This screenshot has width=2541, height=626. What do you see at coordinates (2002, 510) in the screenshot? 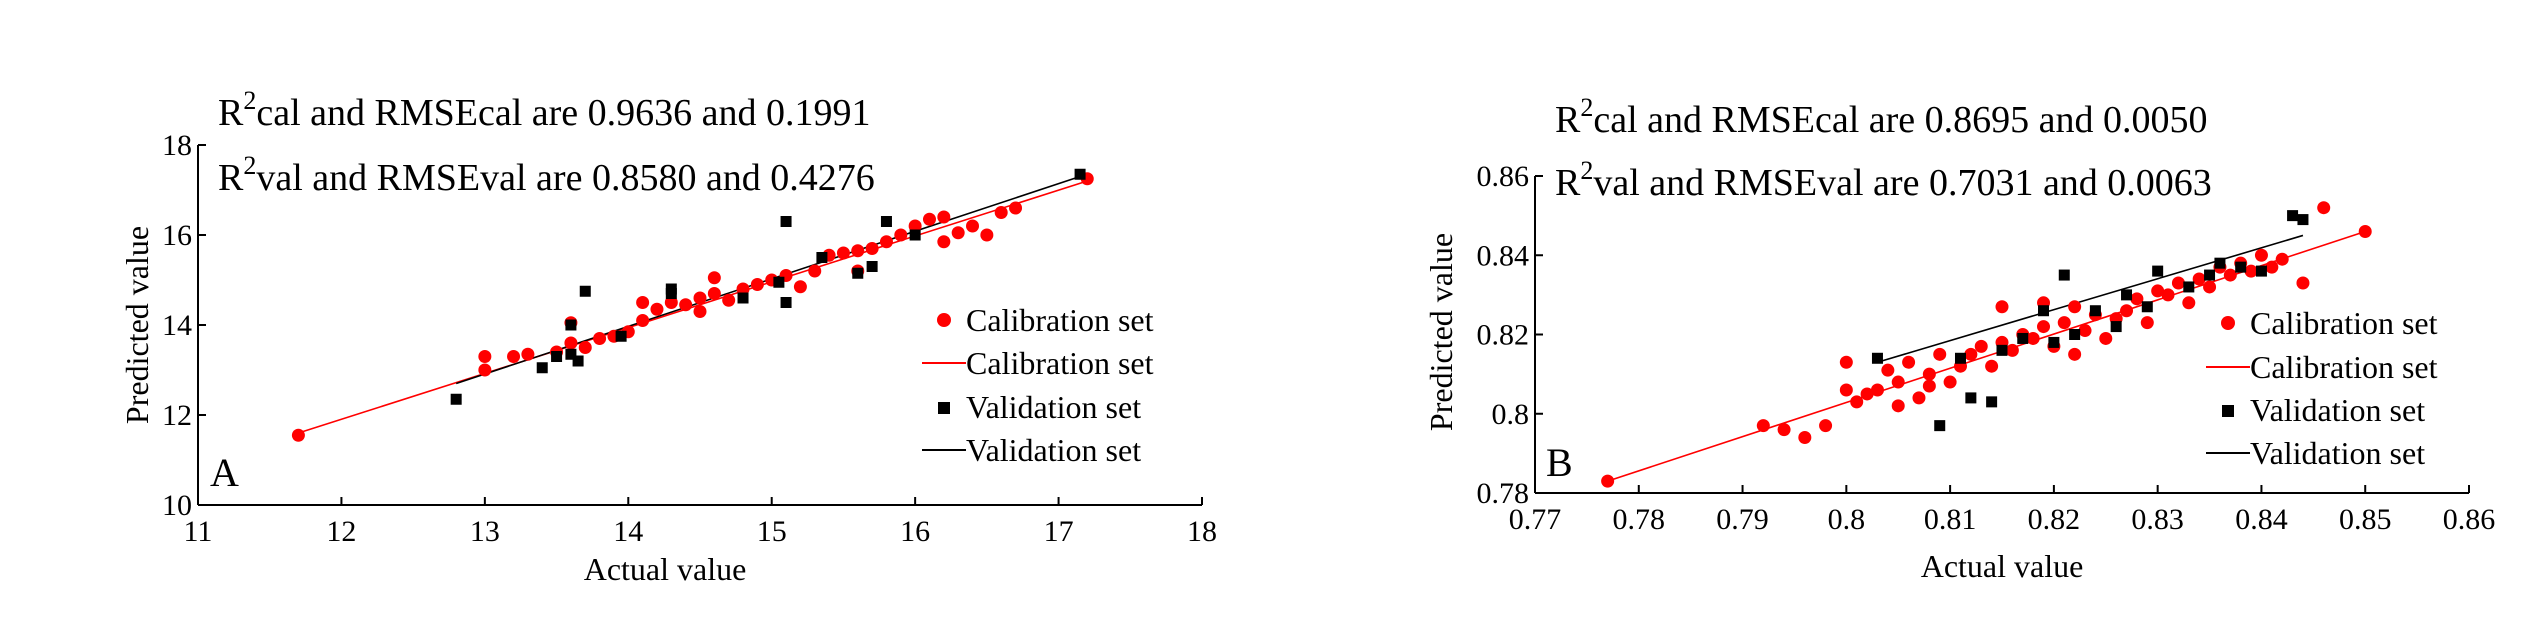
I see `panel-b-x-ticks: 0.77 0.78 0.79 0.8 0.81 0.82 0.83 0.84 0.85 0.86` at bounding box center [2002, 510].